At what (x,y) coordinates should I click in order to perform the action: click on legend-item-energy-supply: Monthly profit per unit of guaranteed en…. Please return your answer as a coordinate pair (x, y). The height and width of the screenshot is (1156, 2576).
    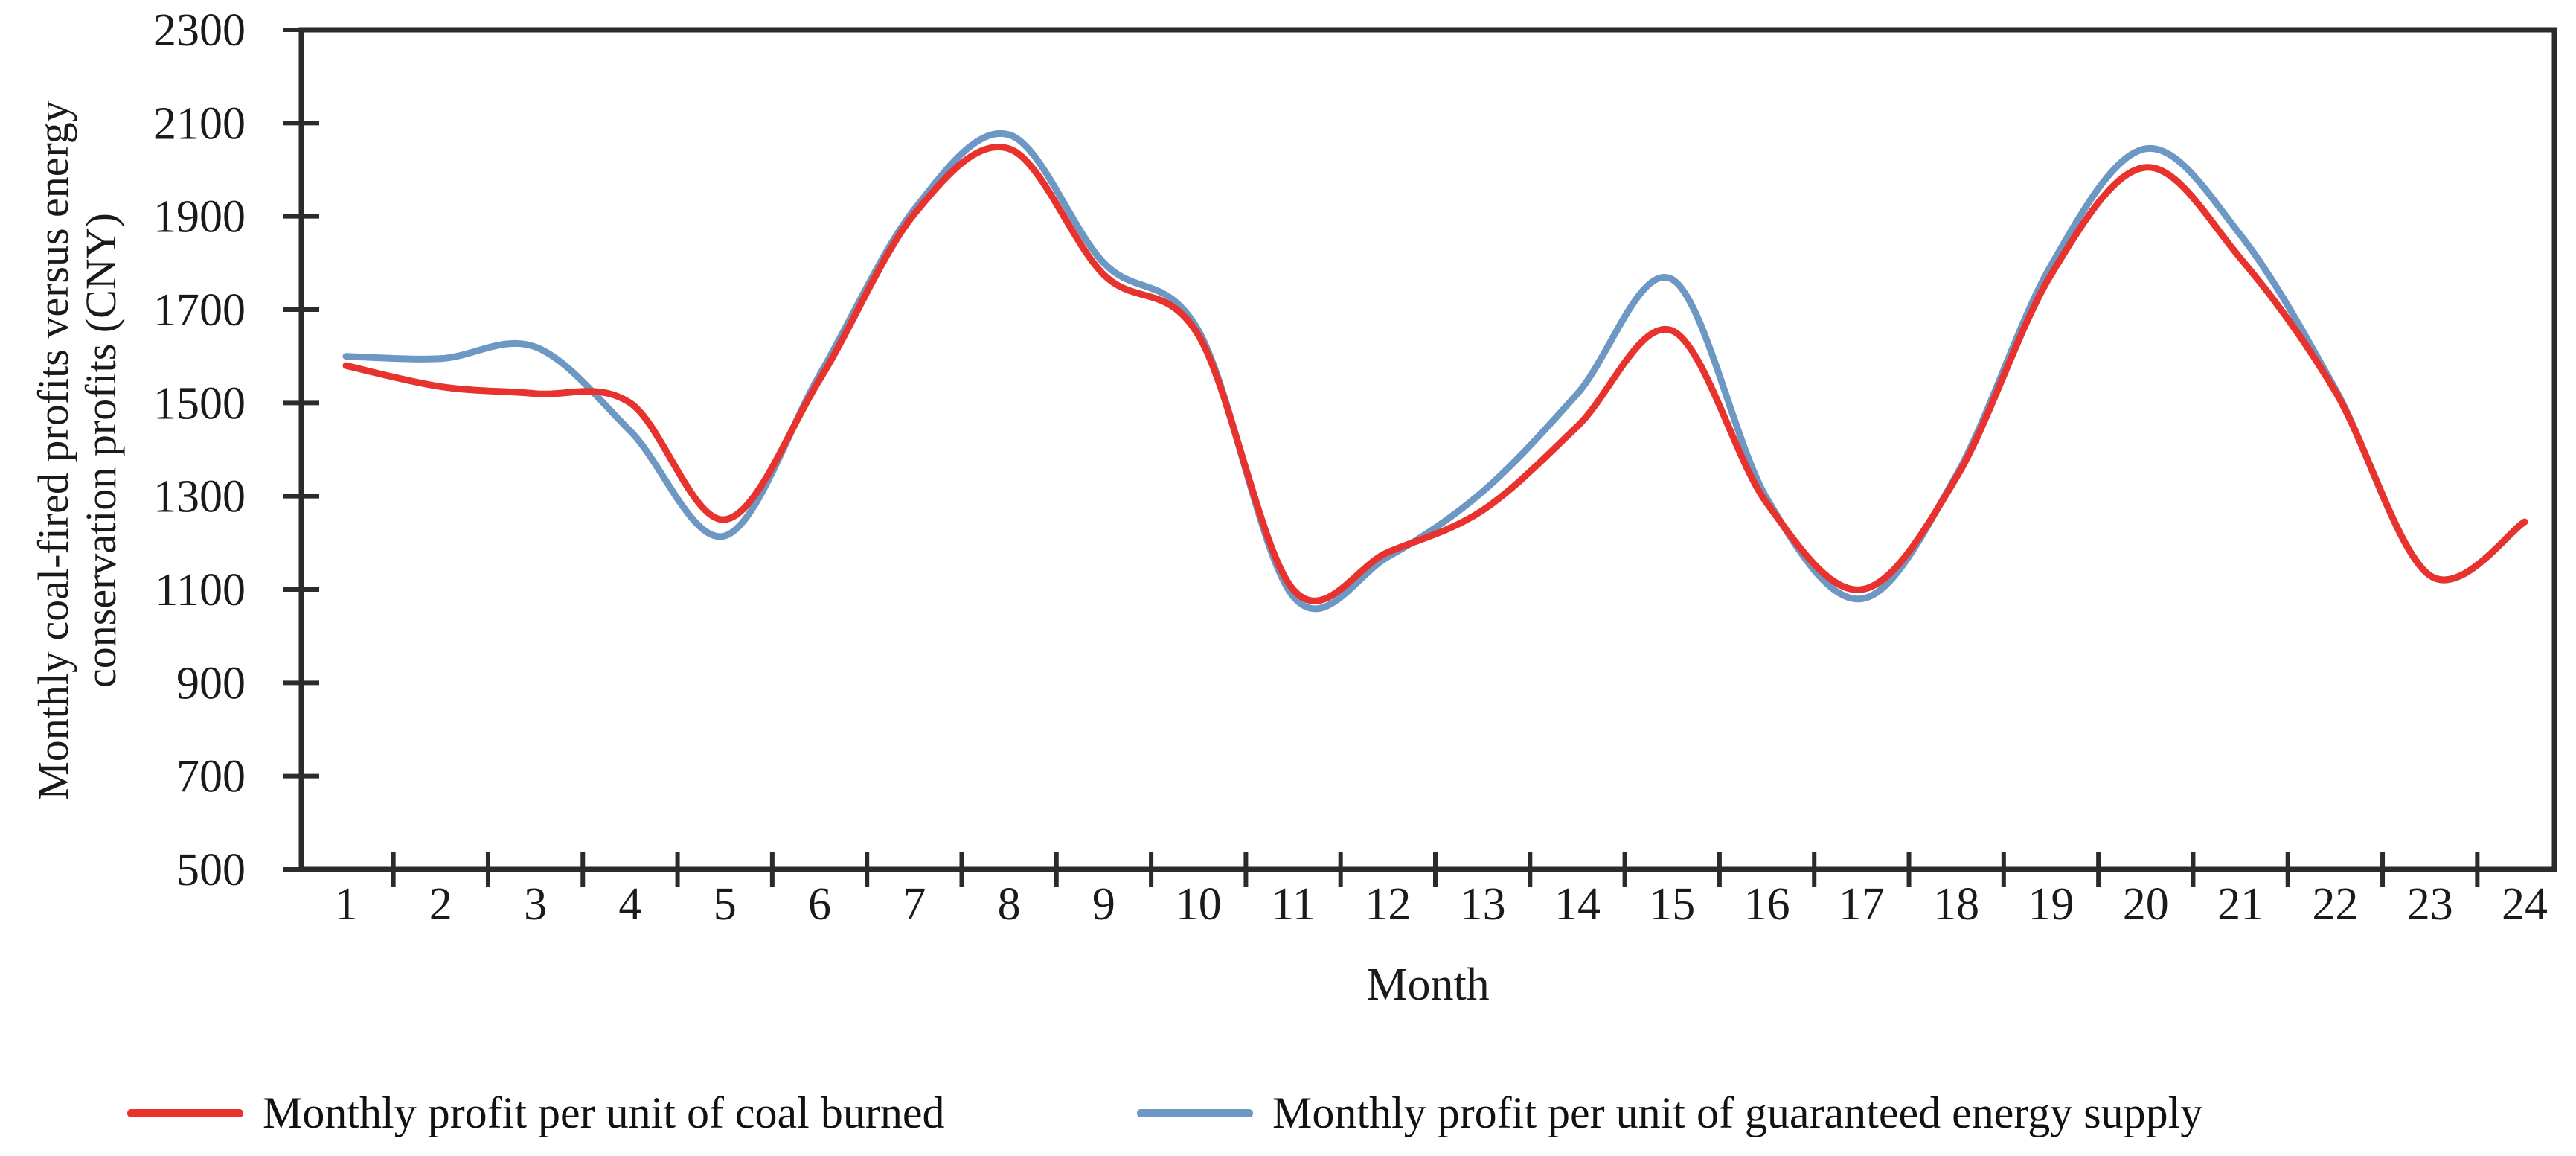
    Looking at the image, I should click on (1669, 1113).